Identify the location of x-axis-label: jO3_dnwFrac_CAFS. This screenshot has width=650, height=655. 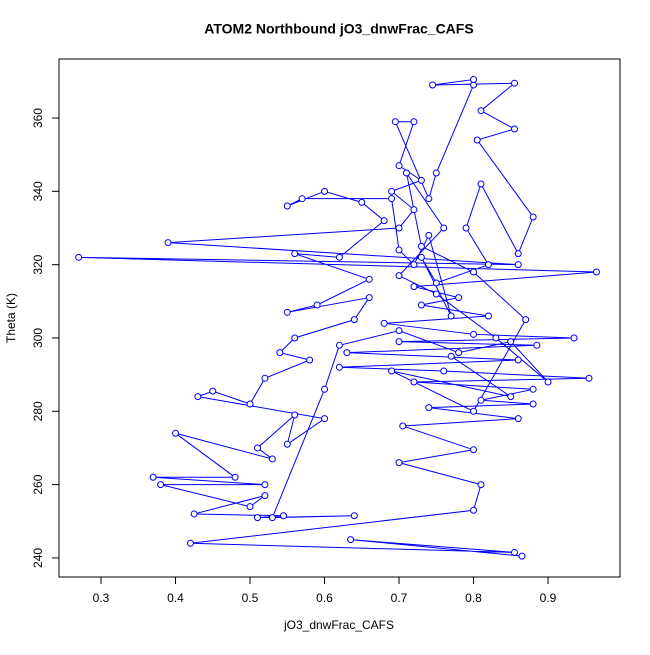
(338, 625).